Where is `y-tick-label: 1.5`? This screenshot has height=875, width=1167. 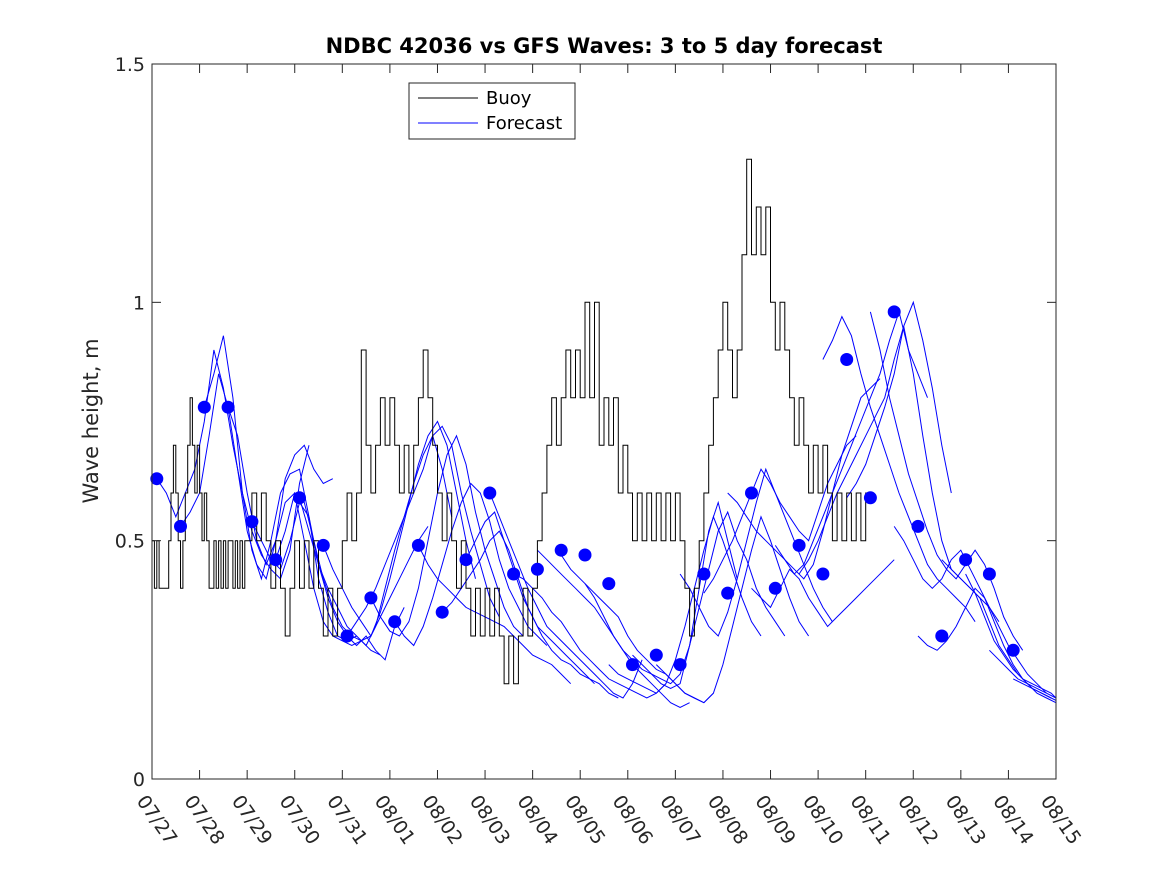 y-tick-label: 1.5 is located at coordinates (130, 65).